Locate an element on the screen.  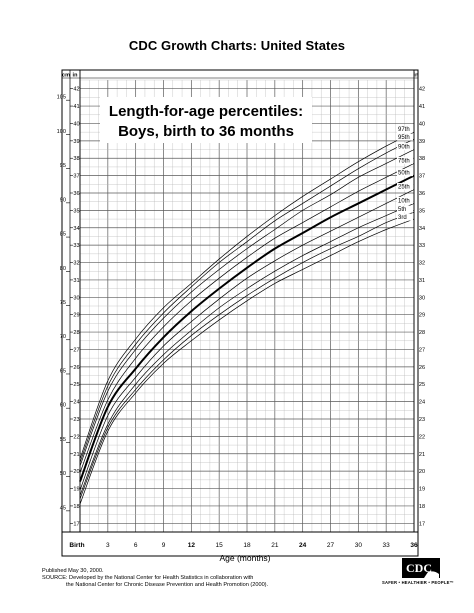
tick-label-cm: 85 is located at coordinates (63, 235).